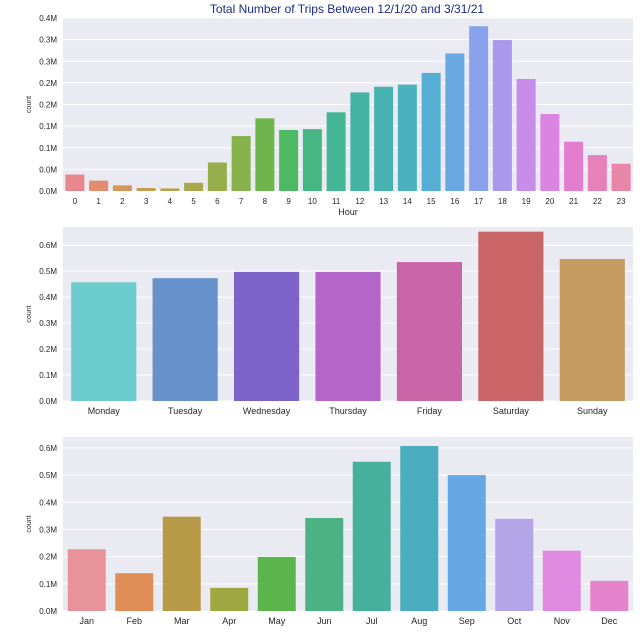 This screenshot has width=643, height=642. I want to click on x-axis-label: Hour, so click(348, 212).